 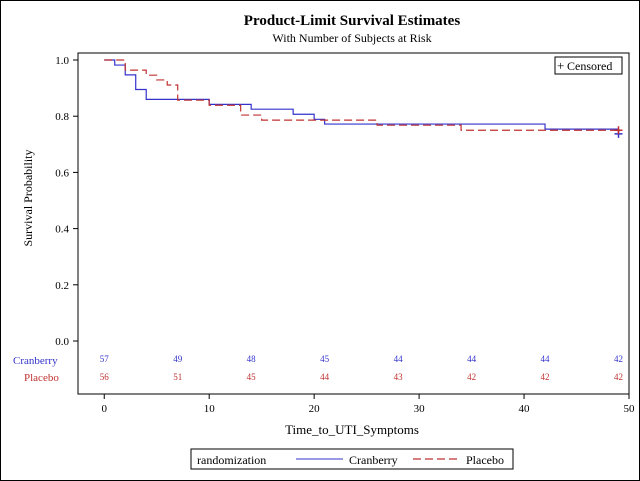 I want to click on x-tick-label: 0, so click(x=104, y=409).